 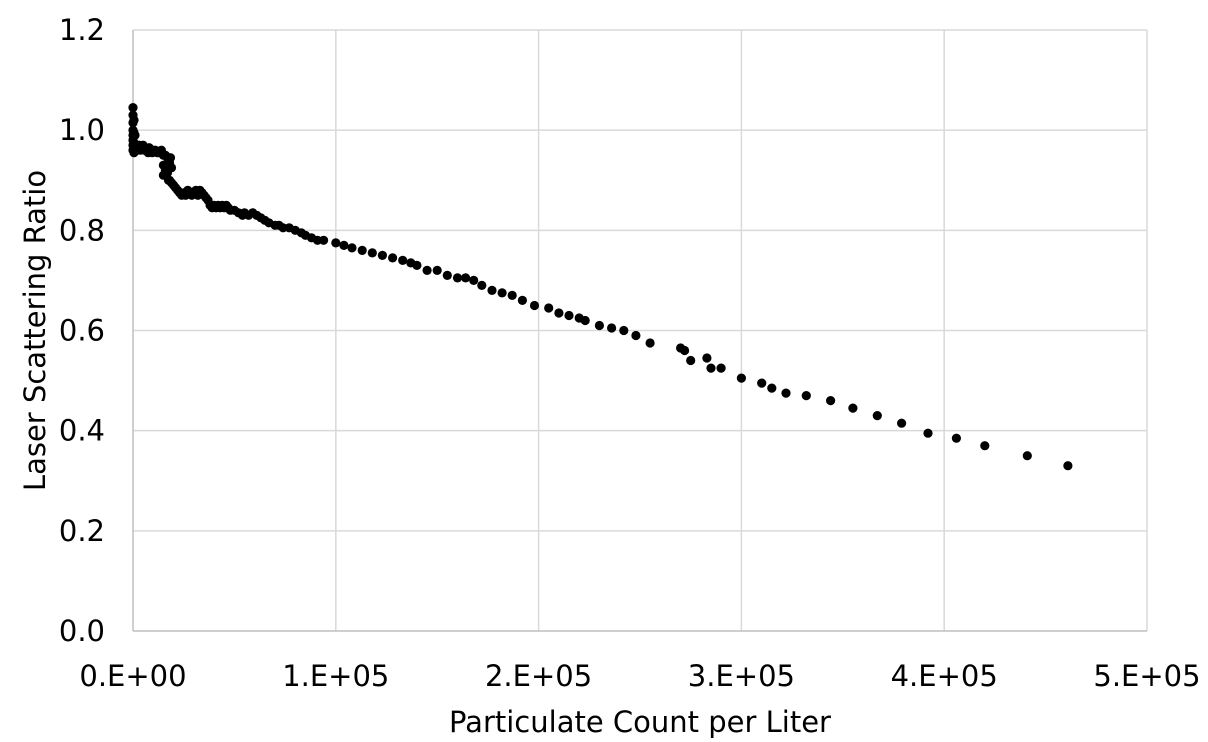 What do you see at coordinates (335, 676) in the screenshot?
I see `x-tick-label: 1.E+05` at bounding box center [335, 676].